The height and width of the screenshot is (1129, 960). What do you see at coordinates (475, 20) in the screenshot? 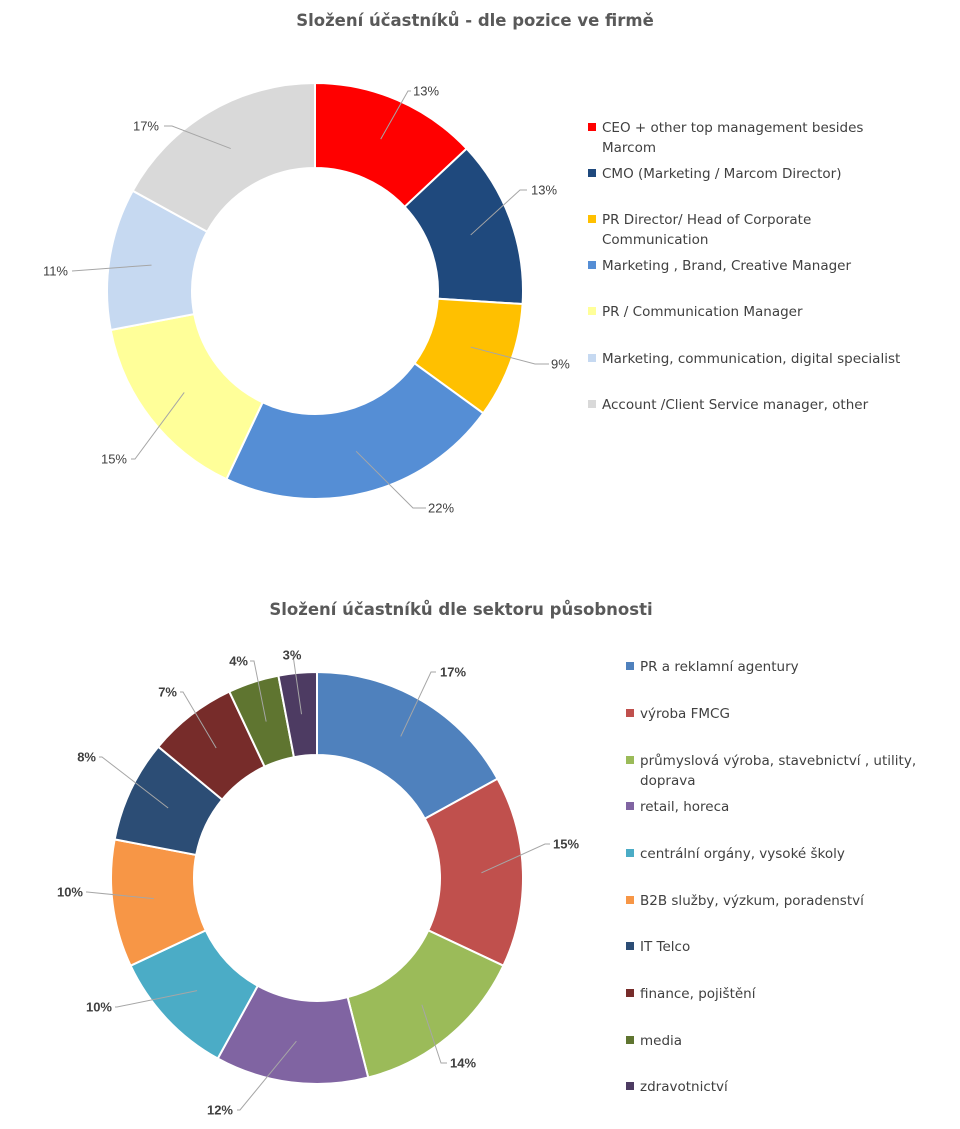
I see `chart-title-position: Složení účastníků - dle pozice ve firmě` at bounding box center [475, 20].